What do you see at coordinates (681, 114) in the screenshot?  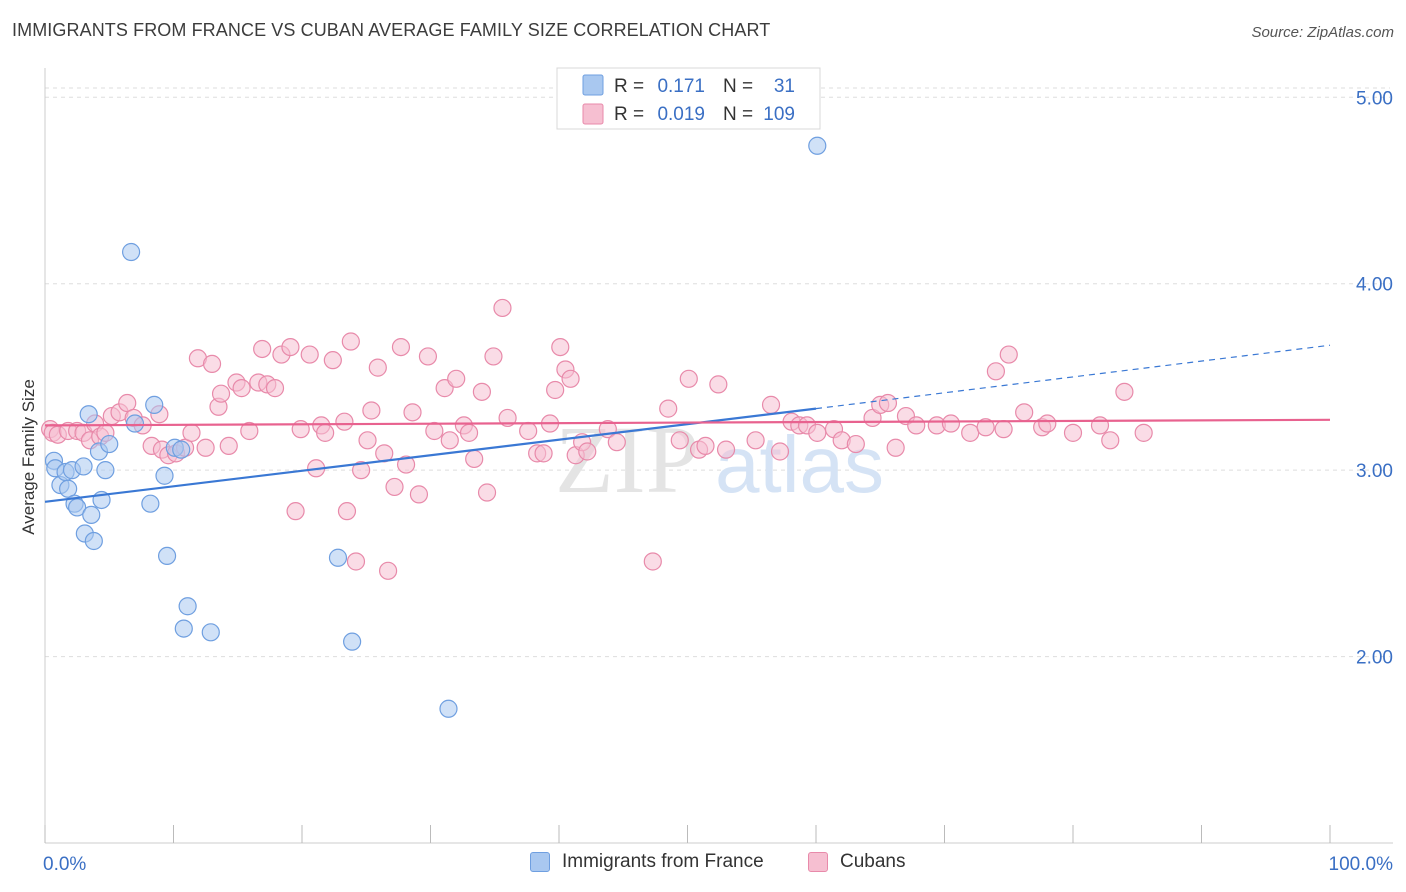 I see `legend-r-value: 0.019` at bounding box center [681, 114].